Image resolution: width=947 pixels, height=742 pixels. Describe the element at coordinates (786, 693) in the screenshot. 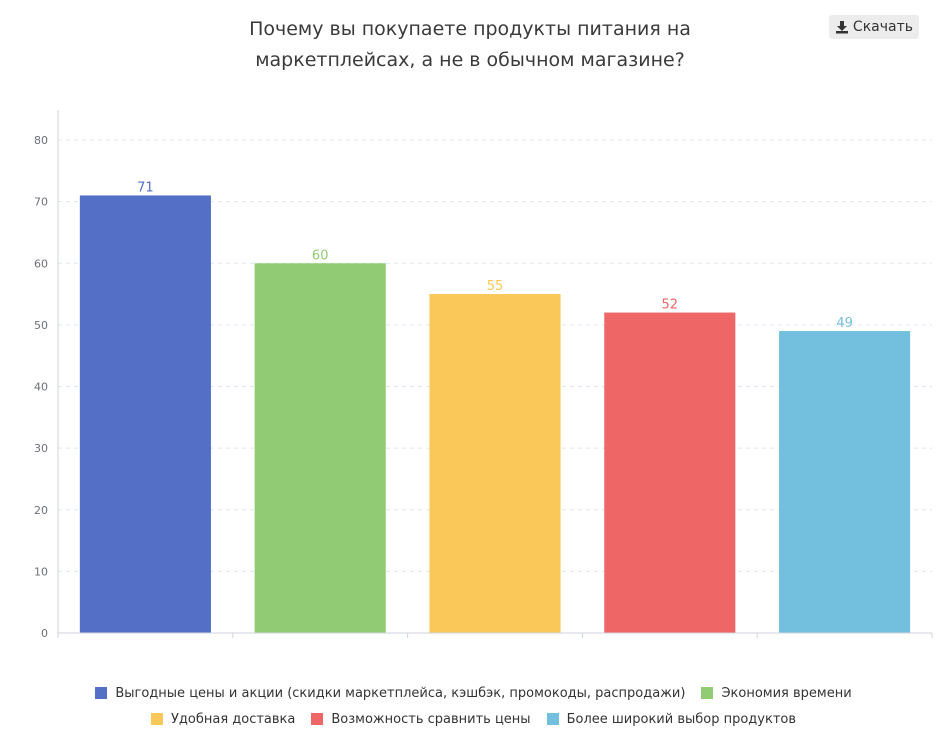

I see `legend-label: Экономия времени` at that location.